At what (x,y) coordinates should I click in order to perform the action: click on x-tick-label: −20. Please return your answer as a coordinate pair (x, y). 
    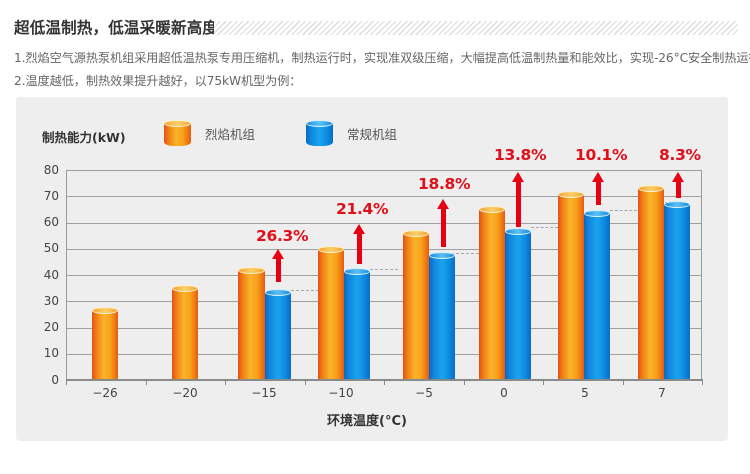
    Looking at the image, I should click on (185, 393).